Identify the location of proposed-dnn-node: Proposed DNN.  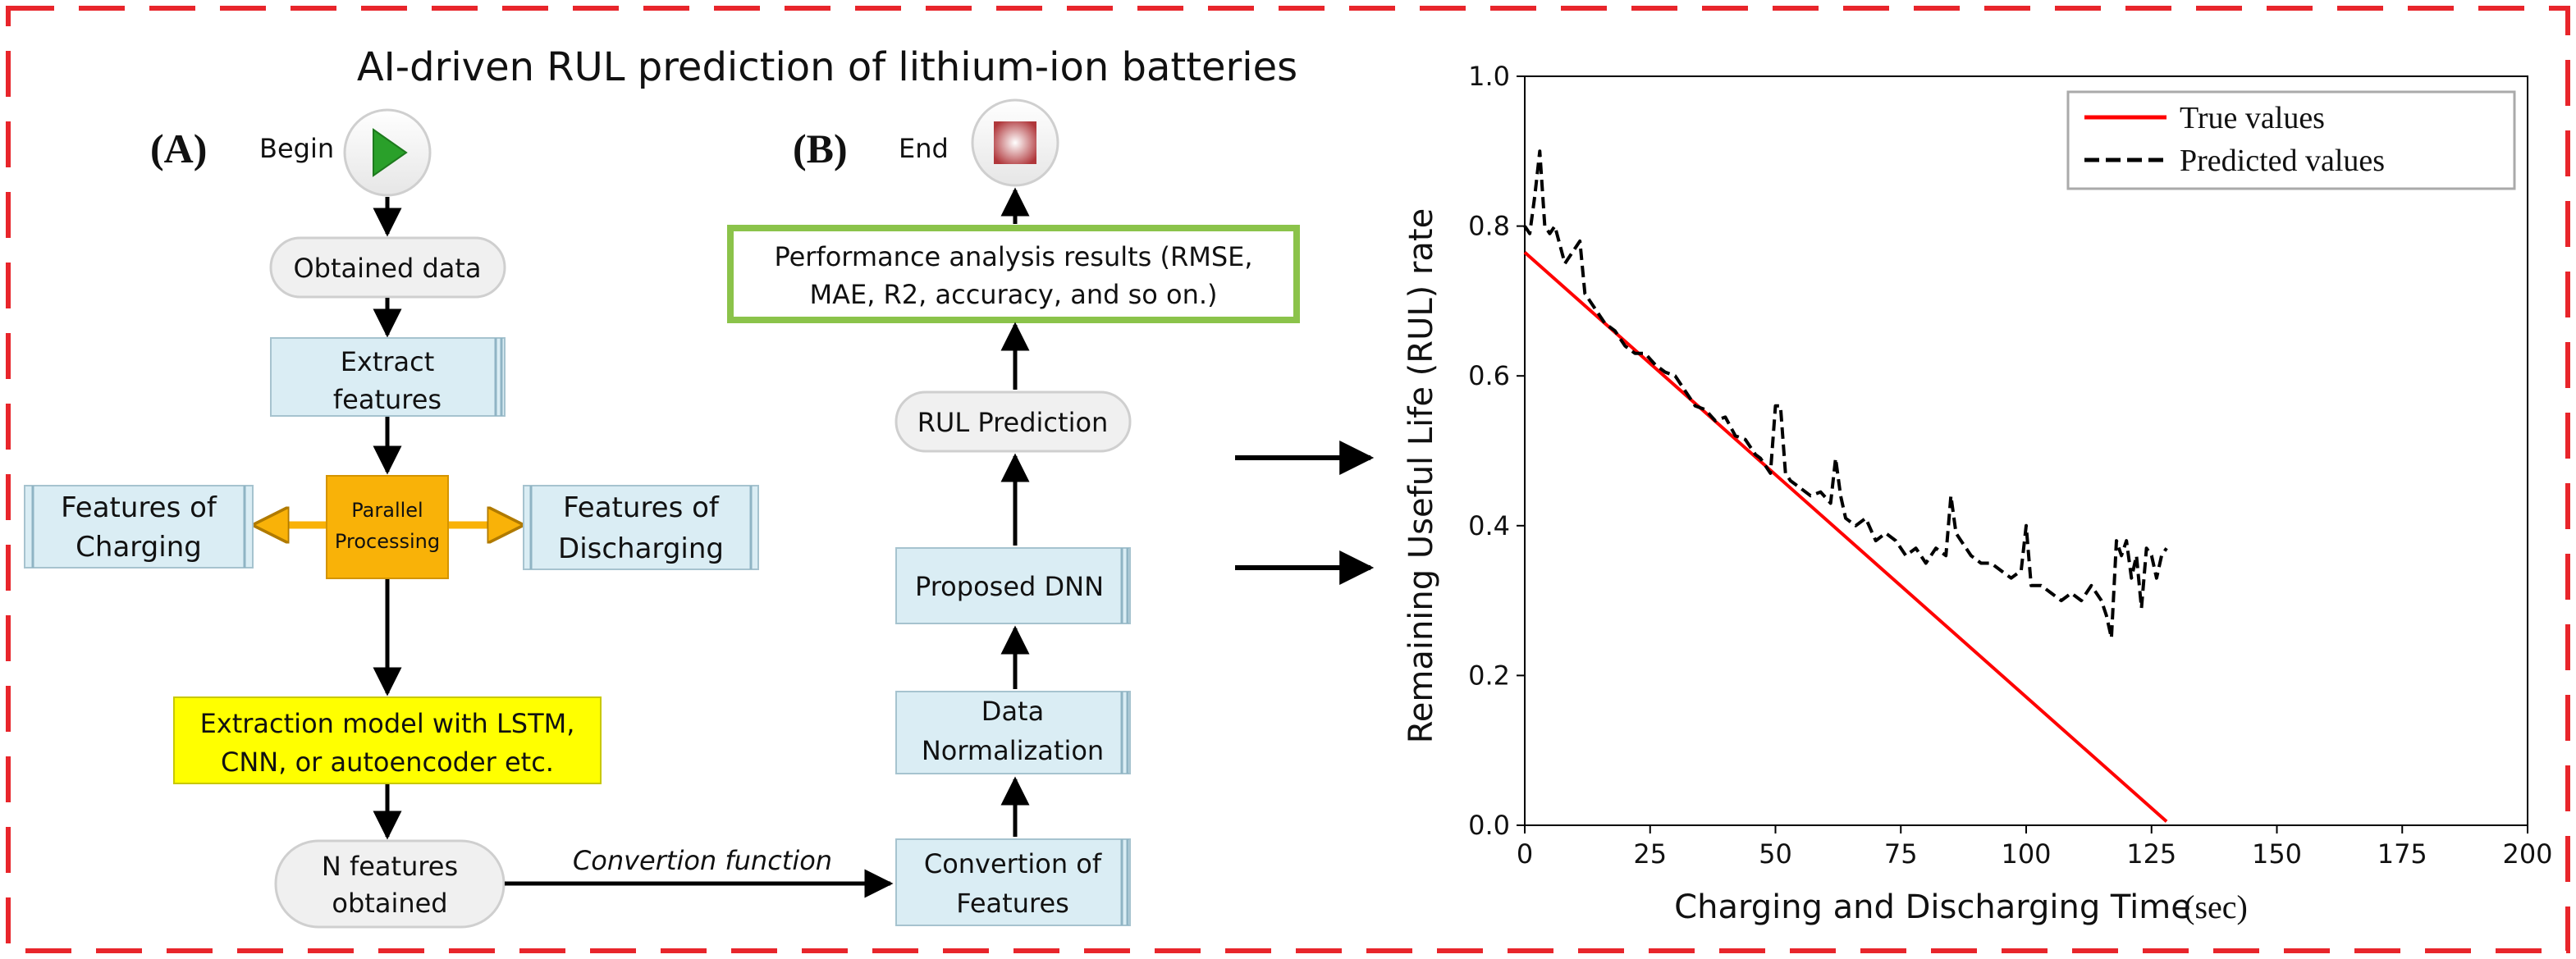
(1013, 585).